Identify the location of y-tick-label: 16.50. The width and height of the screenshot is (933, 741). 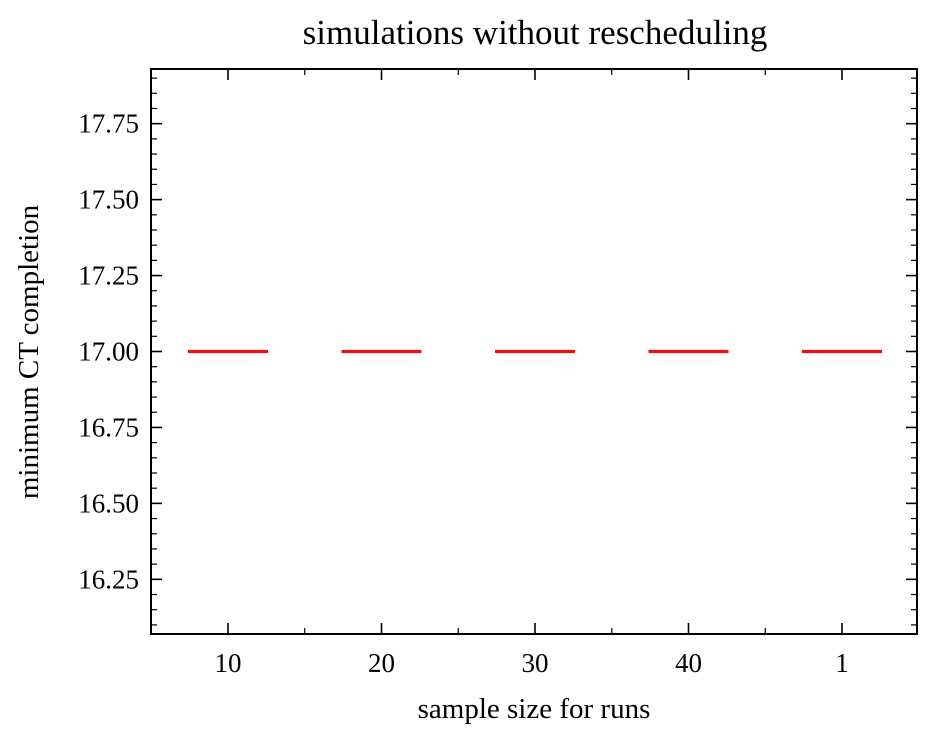
(108, 503).